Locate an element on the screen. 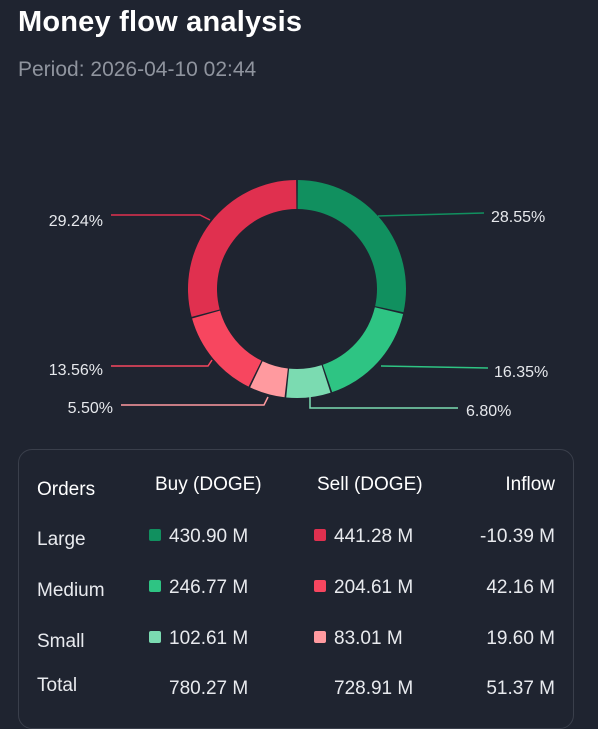  leader-line-buy-large is located at coordinates (431, 214).